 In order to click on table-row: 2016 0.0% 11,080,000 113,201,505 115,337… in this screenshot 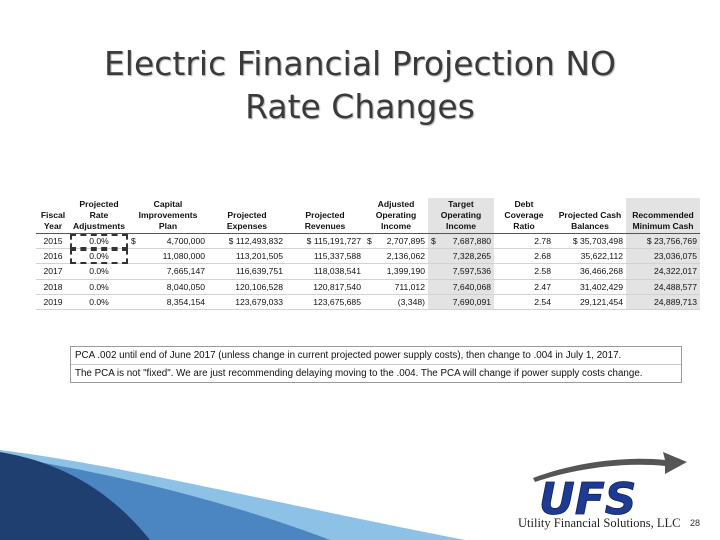, I will do `click(368, 256)`.